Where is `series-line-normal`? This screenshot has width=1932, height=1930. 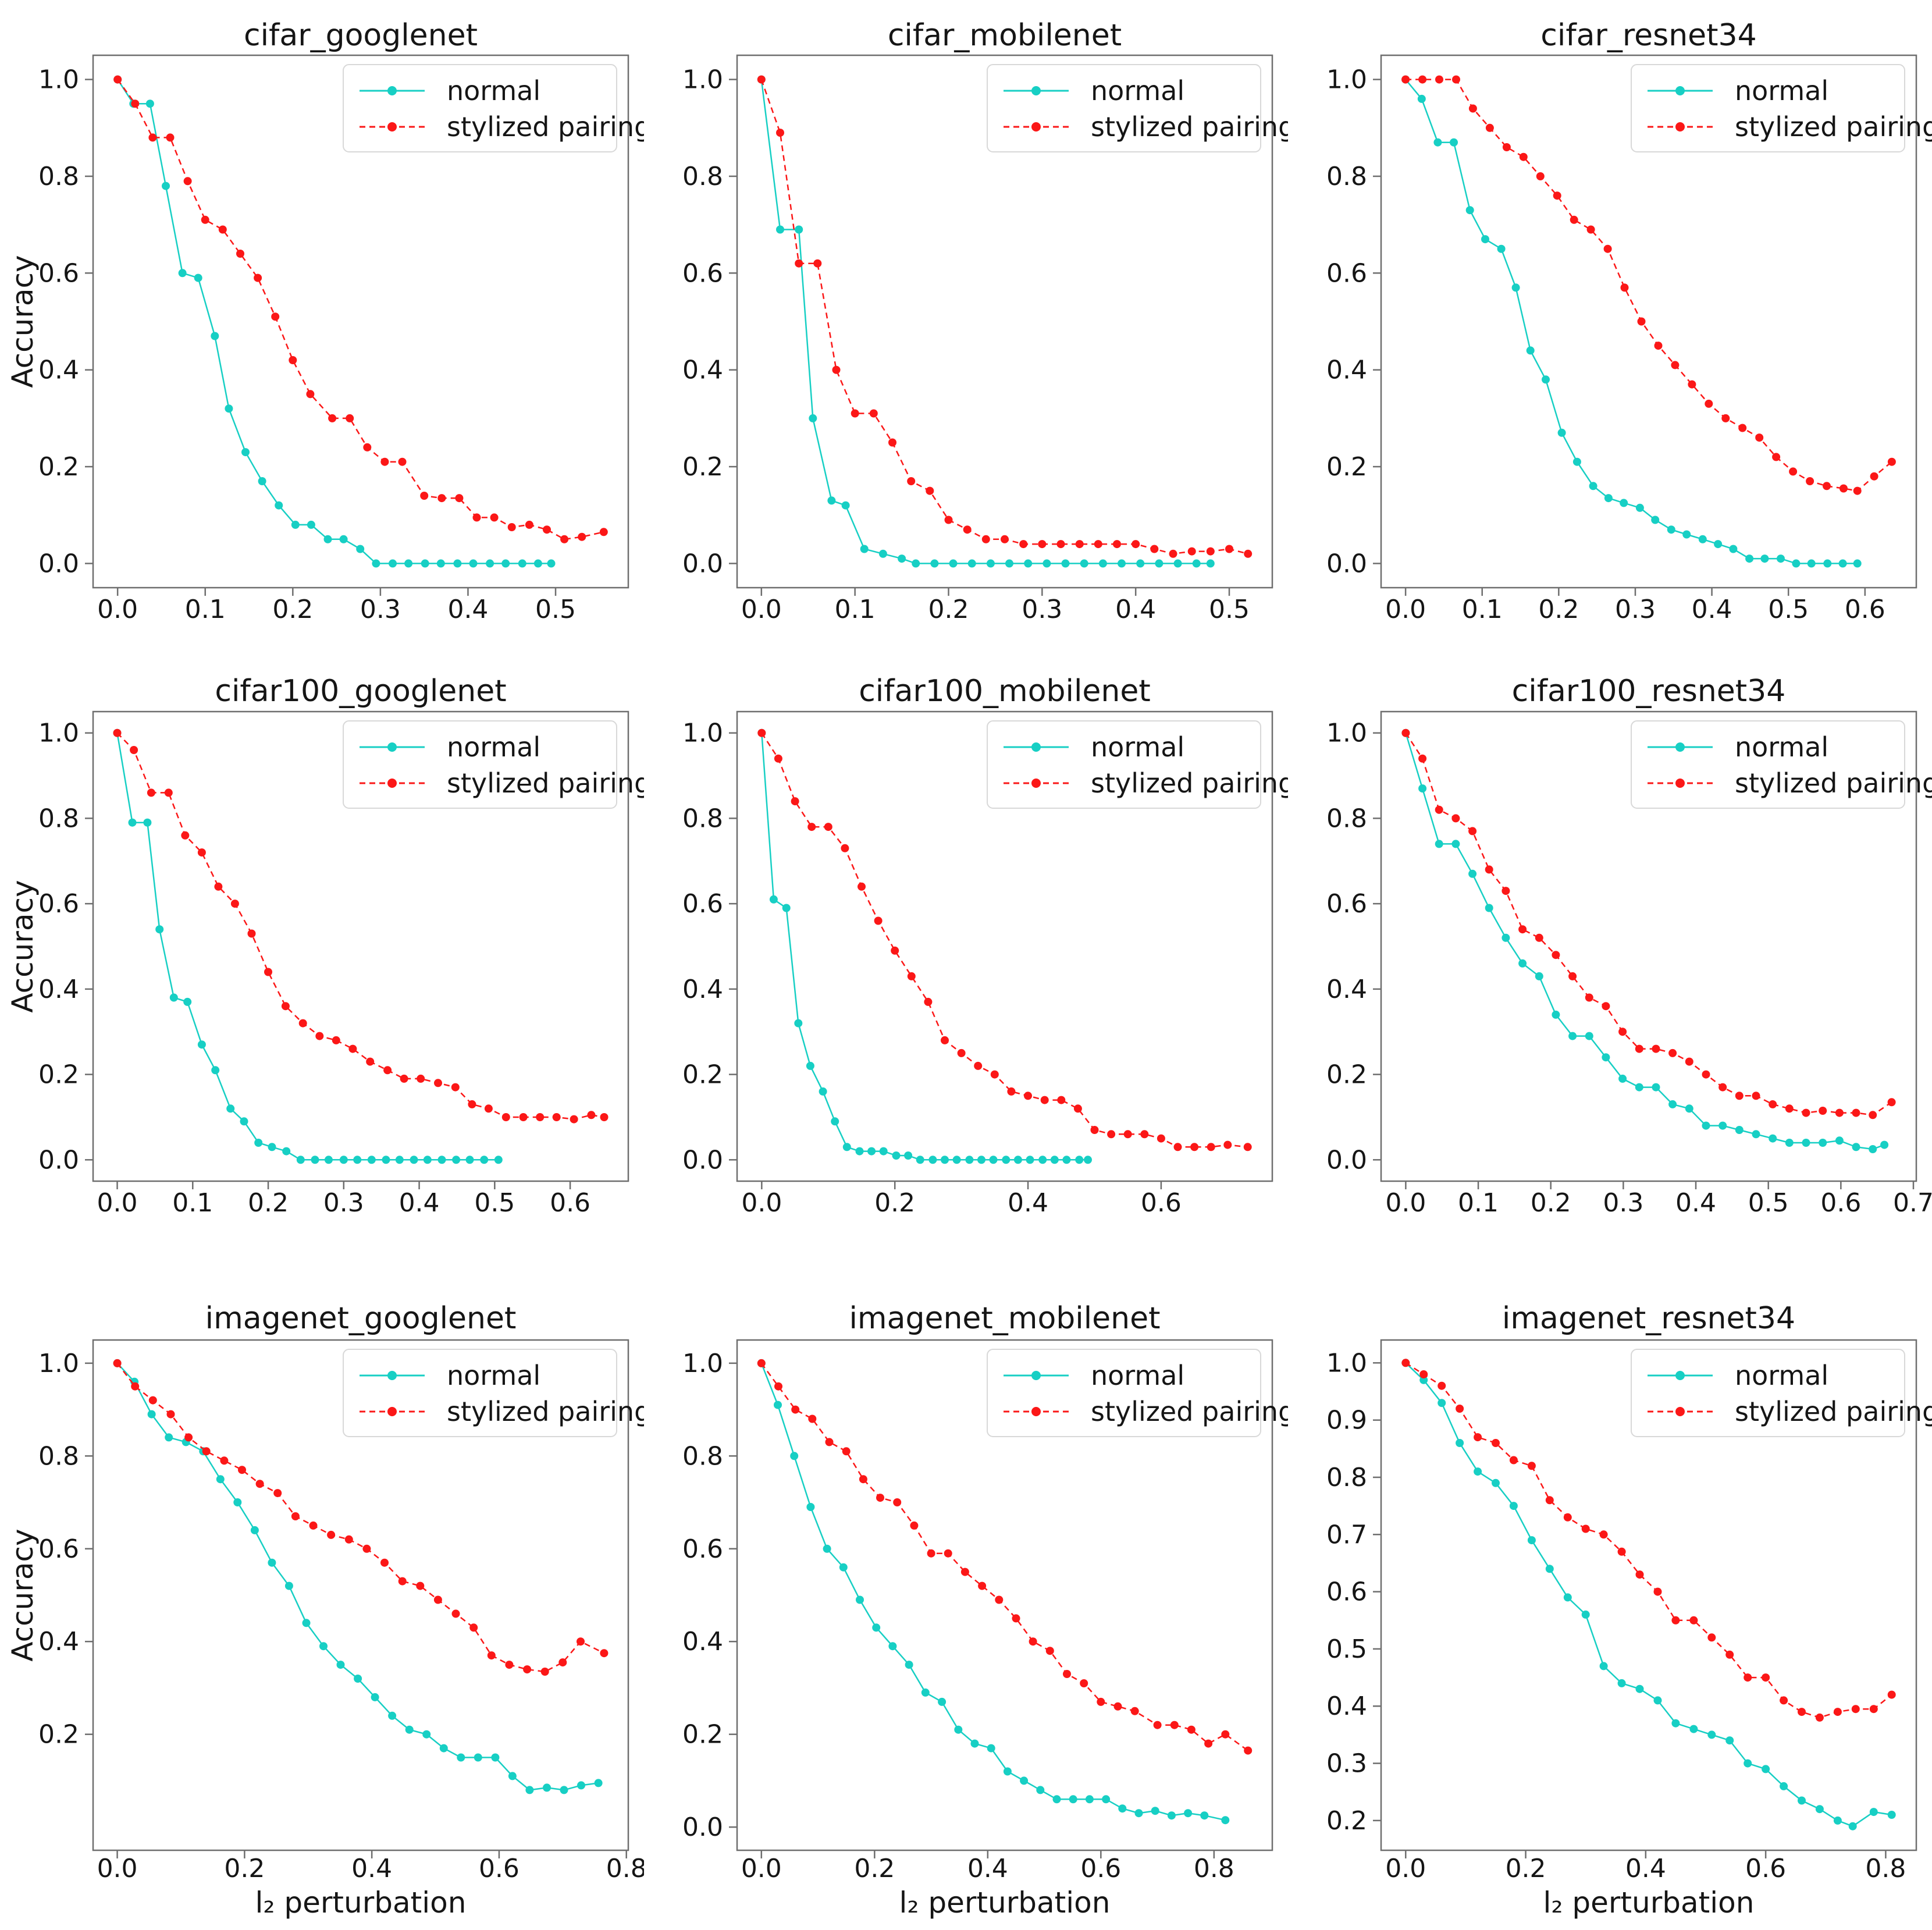 series-line-normal is located at coordinates (307, 947).